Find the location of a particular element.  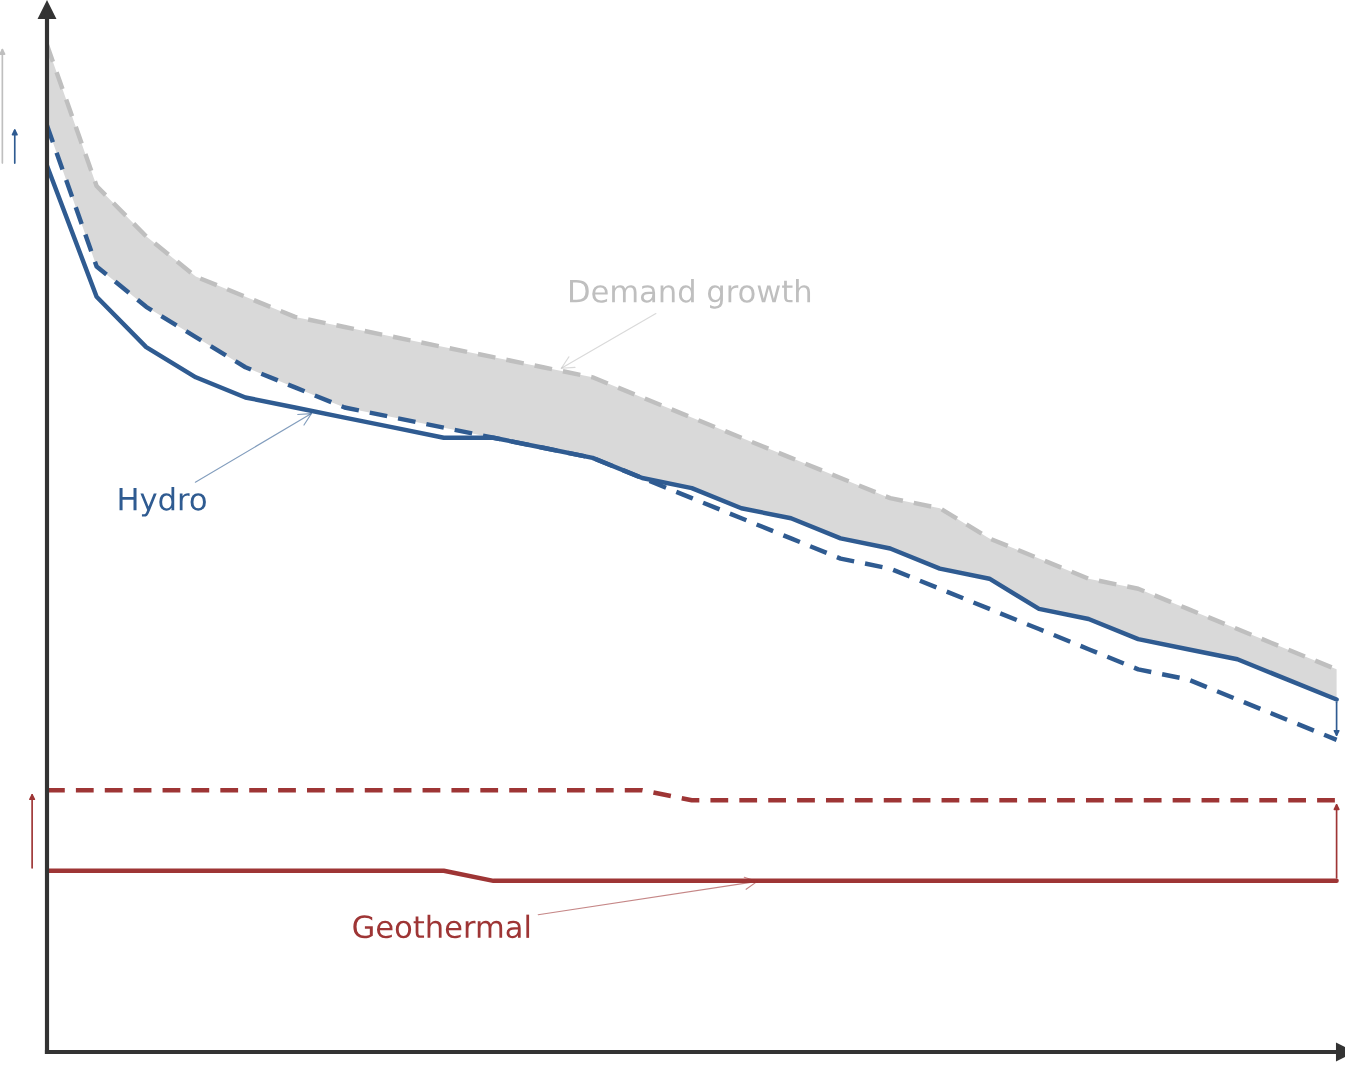

series-label: Geothermal is located at coordinates (441, 926).